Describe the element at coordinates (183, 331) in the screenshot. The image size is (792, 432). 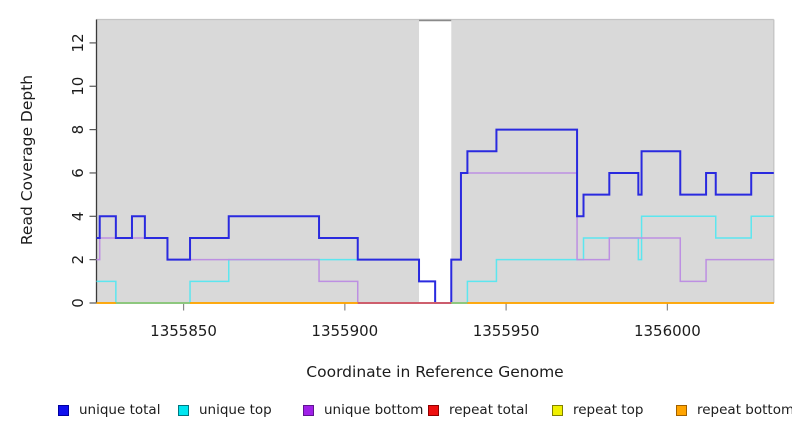
I see `x-tick-label: 1355850` at that location.